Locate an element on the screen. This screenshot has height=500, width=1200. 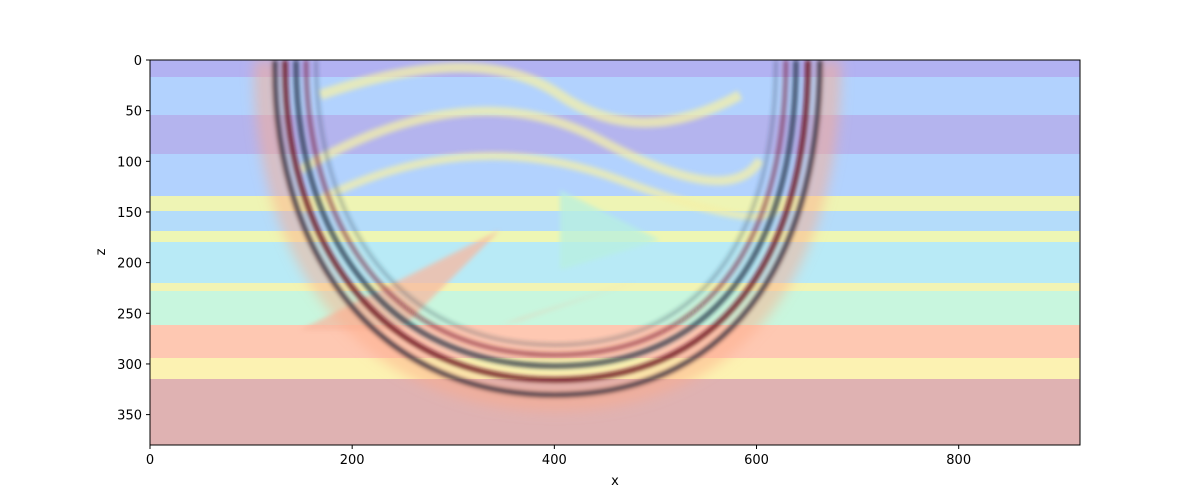
y-tick-label: 0 is located at coordinates (138, 61).